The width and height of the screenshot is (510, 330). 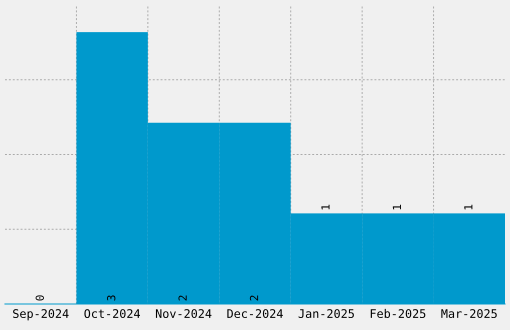 What do you see at coordinates (40, 298) in the screenshot?
I see `data-label: 0` at bounding box center [40, 298].